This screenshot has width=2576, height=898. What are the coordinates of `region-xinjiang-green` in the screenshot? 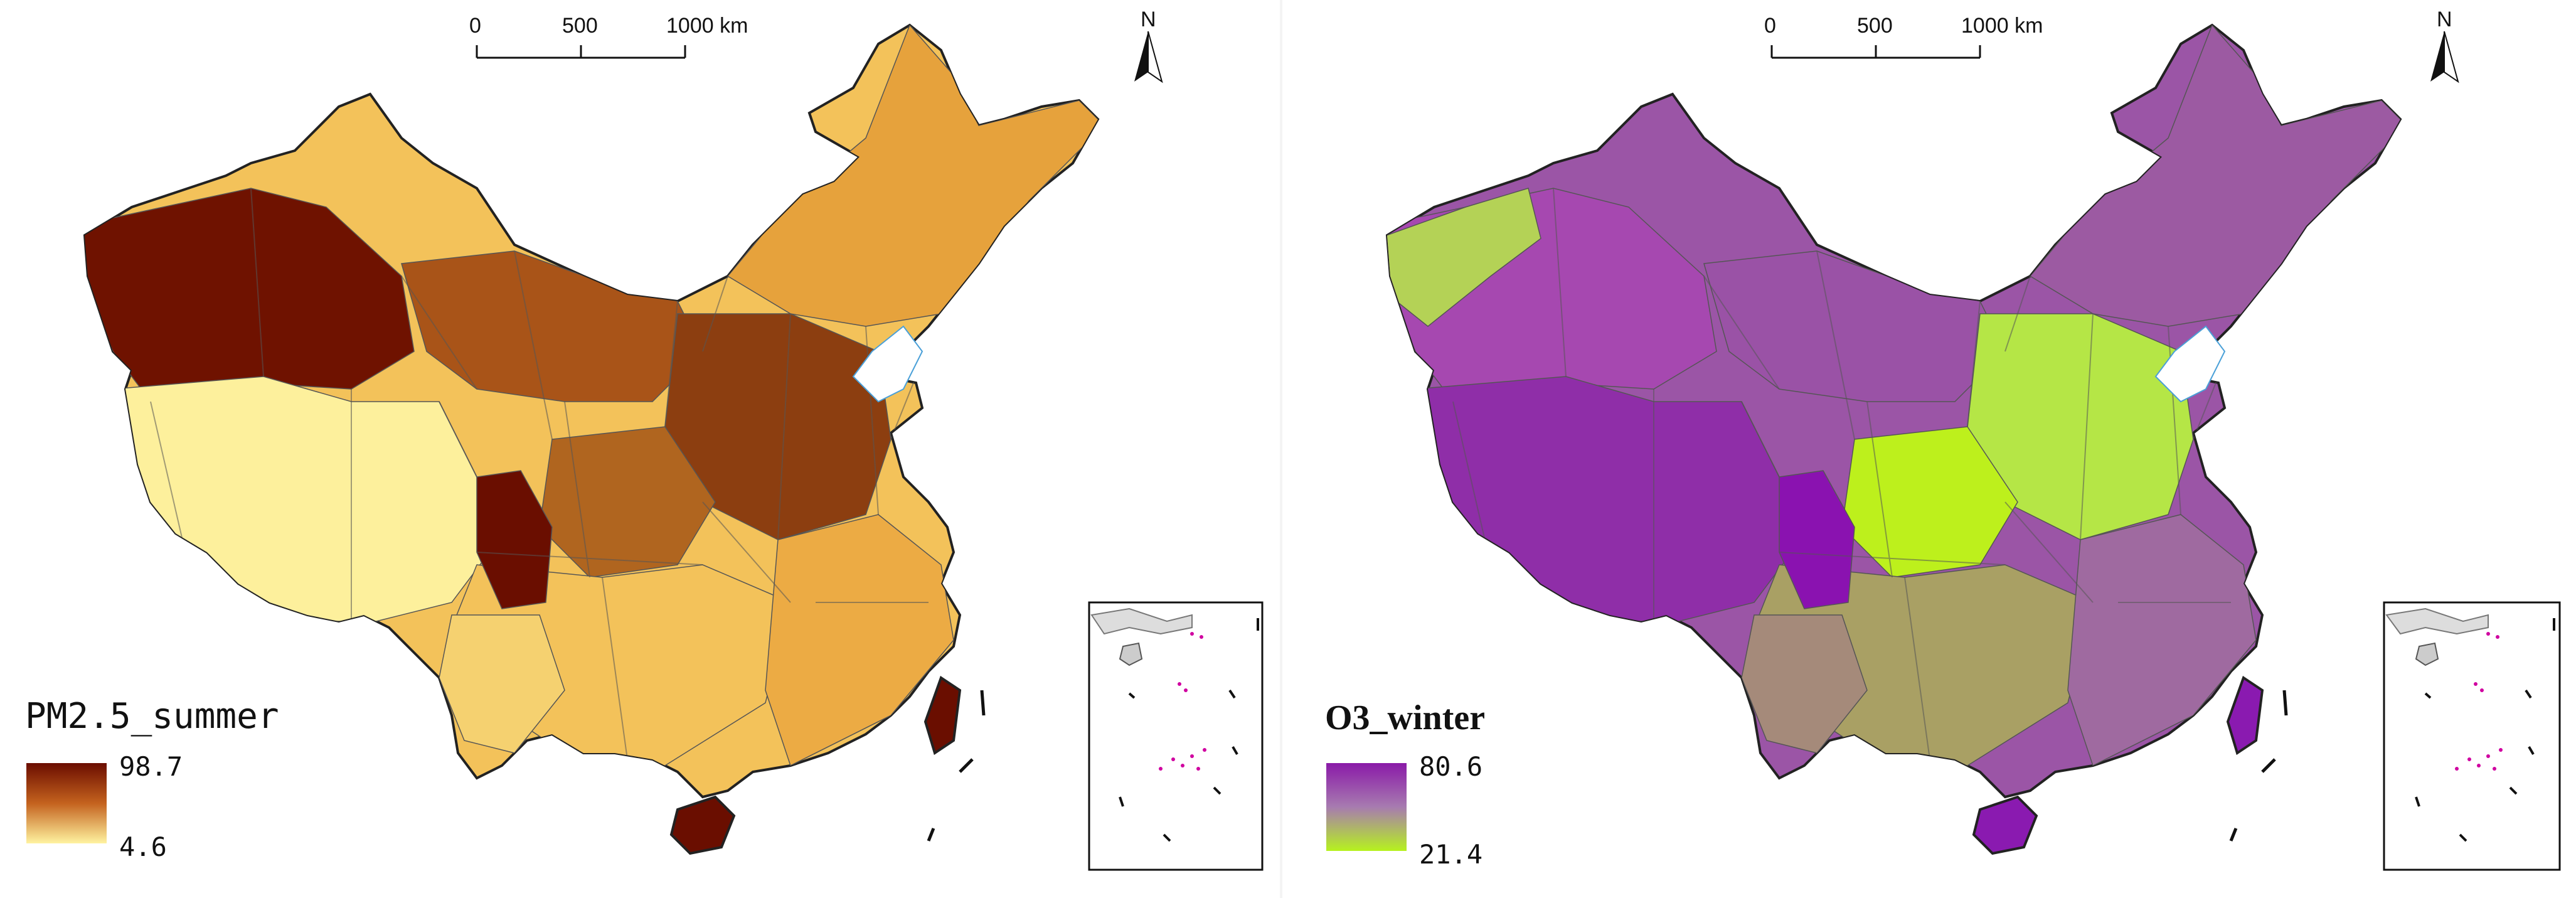 It's located at (1464, 257).